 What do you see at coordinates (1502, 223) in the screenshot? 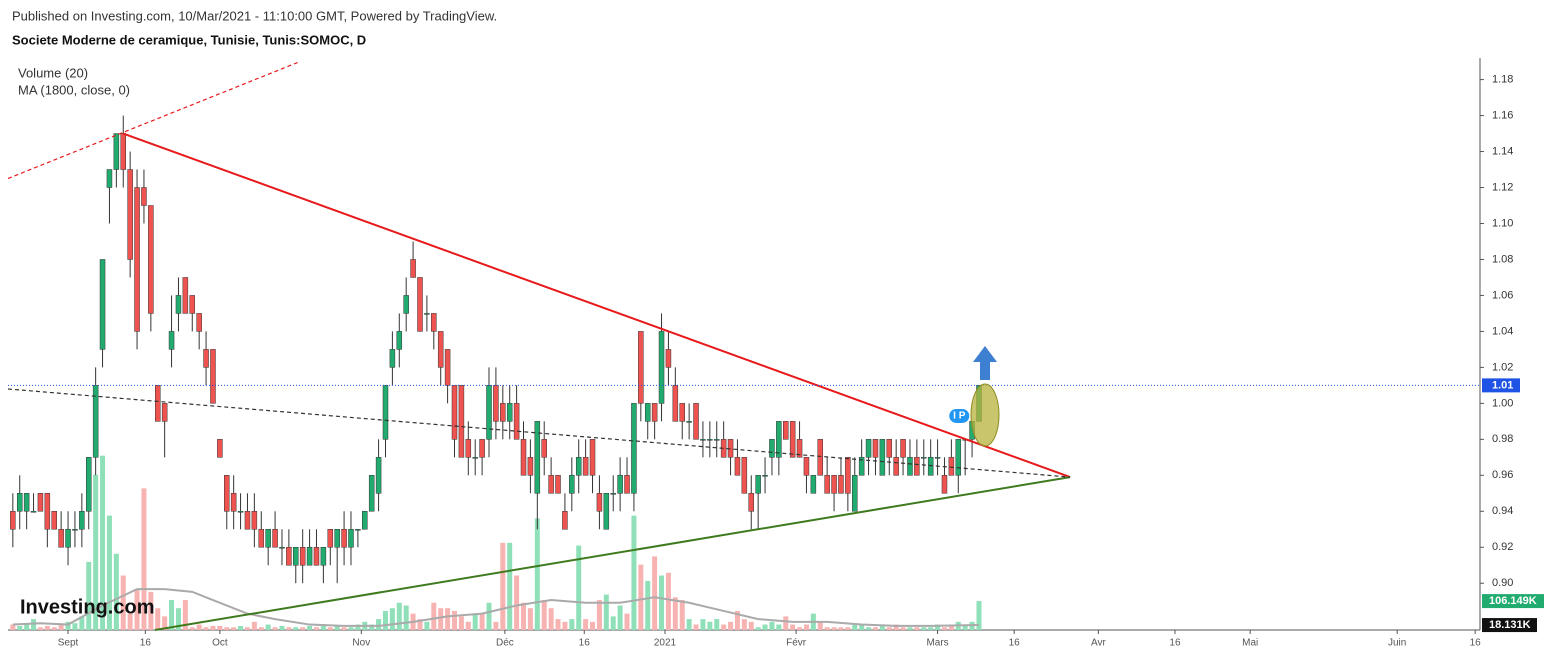
I see `y-tick-label: 1.10` at bounding box center [1502, 223].